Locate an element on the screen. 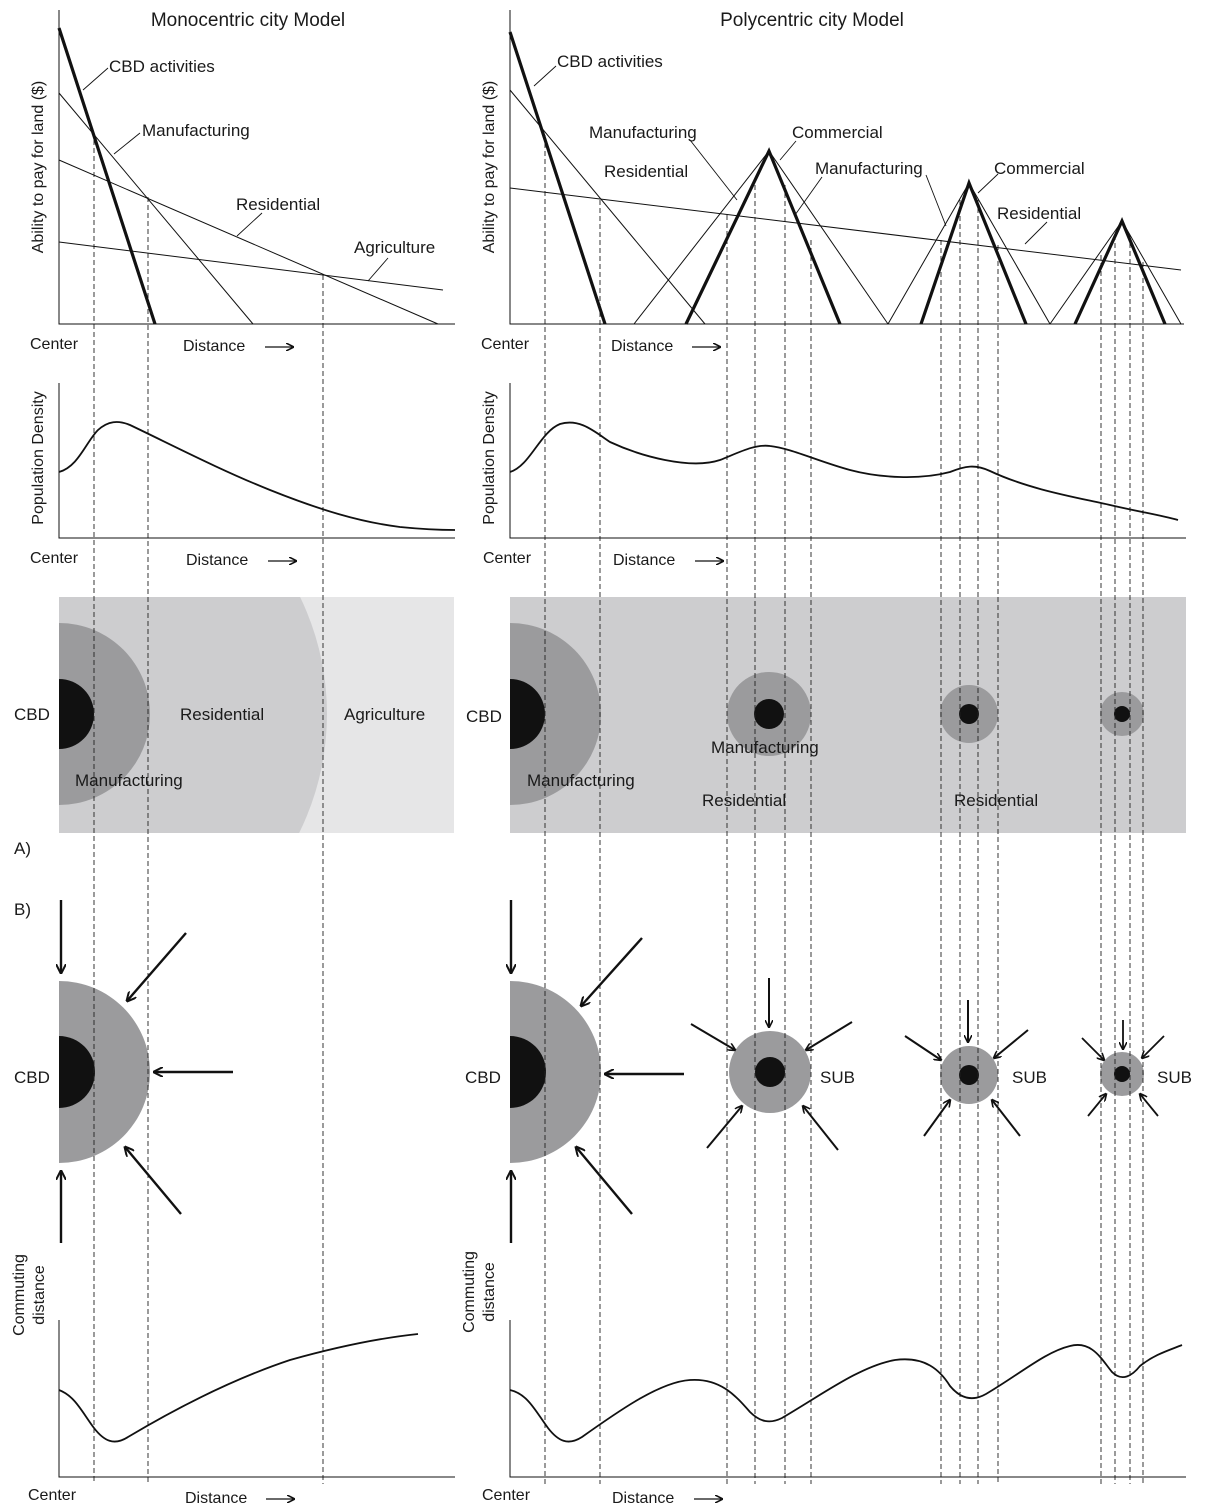  manufacturing-label-2: Manufacturing is located at coordinates (869, 168).